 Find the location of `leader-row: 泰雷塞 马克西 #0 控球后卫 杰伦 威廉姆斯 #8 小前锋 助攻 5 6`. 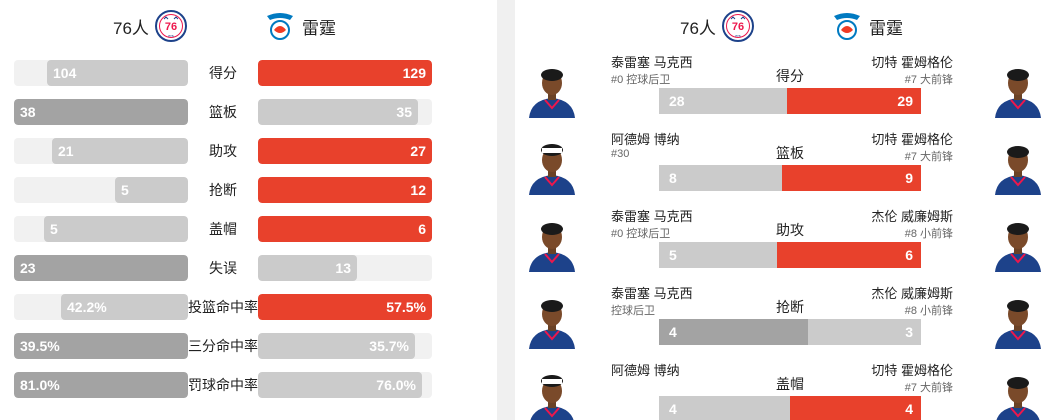

leader-row: 泰雷塞 马克西 #0 控球后卫 杰伦 威廉姆斯 #8 小前锋 助攻 5 6 is located at coordinates (782, 244).